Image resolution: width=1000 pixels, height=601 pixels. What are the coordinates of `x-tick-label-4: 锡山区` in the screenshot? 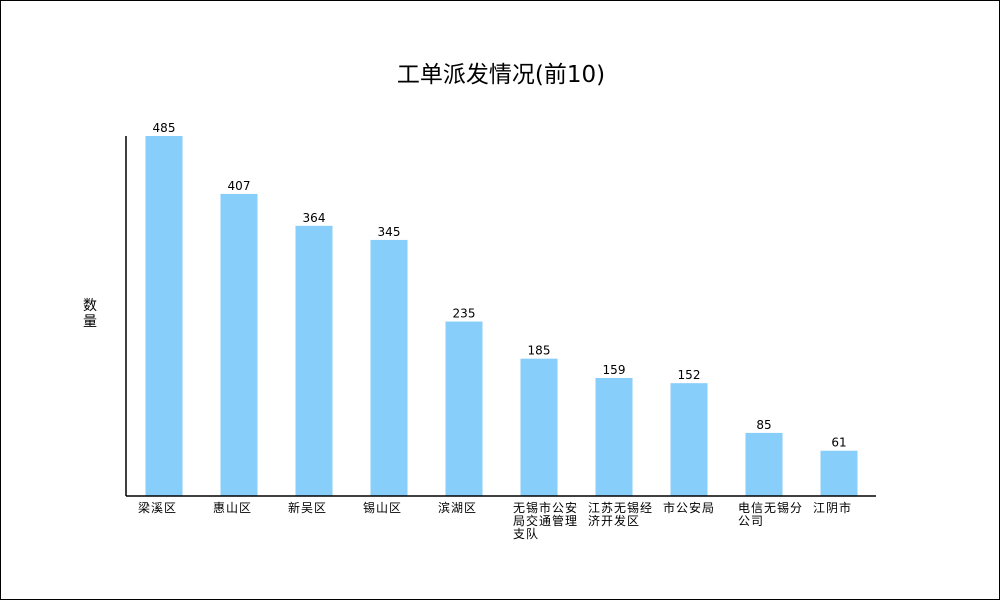 It's located at (383, 508).